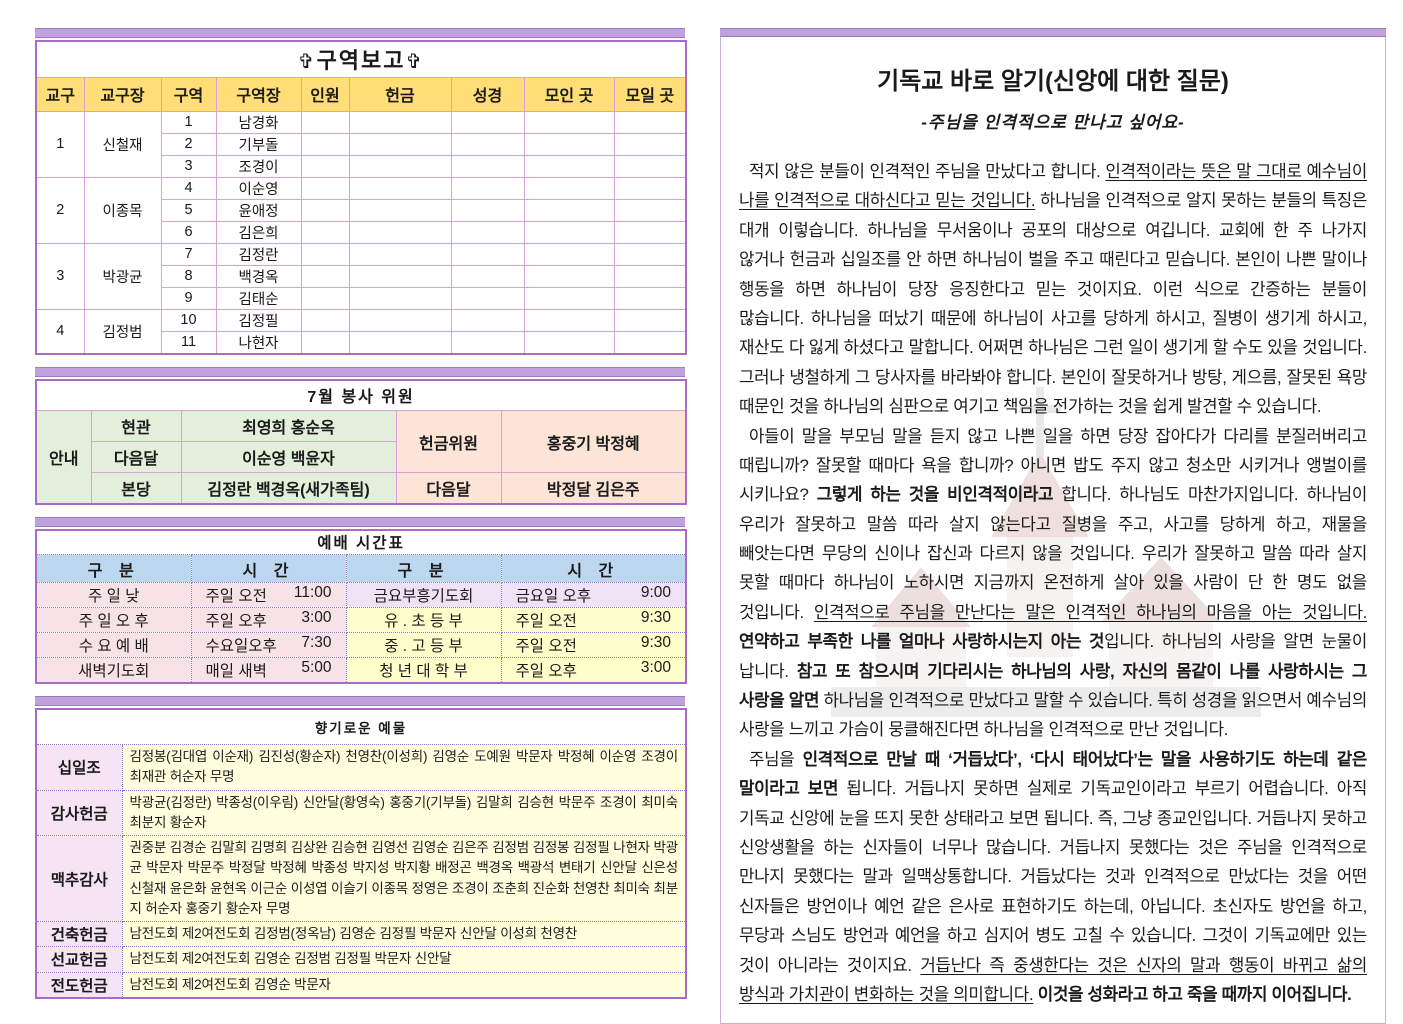  I want to click on worship-schedule-title: 예배 시간표, so click(361, 542).